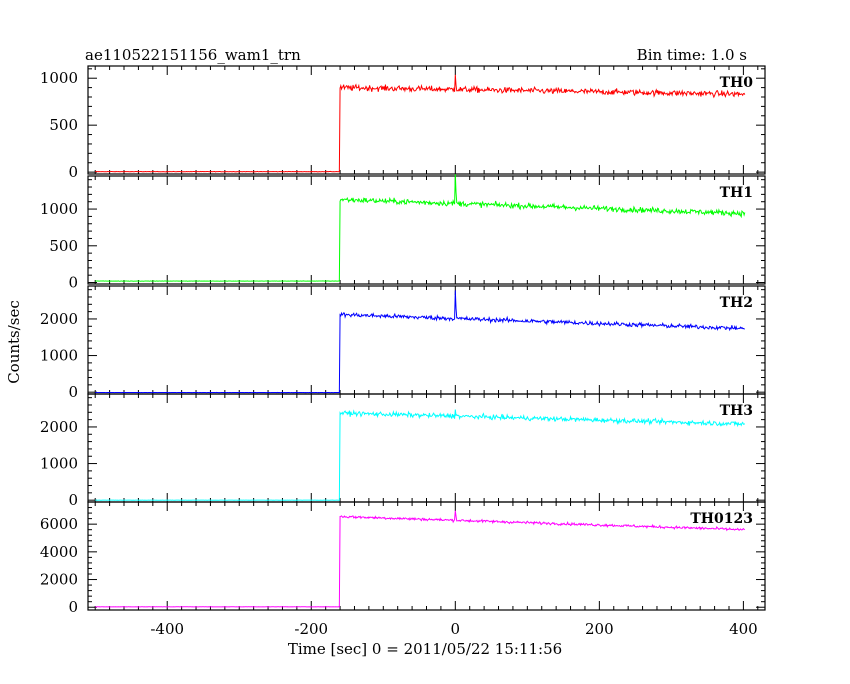 Image resolution: width=850 pixels, height=684 pixels. I want to click on panel-label-th3: TH3, so click(736, 411).